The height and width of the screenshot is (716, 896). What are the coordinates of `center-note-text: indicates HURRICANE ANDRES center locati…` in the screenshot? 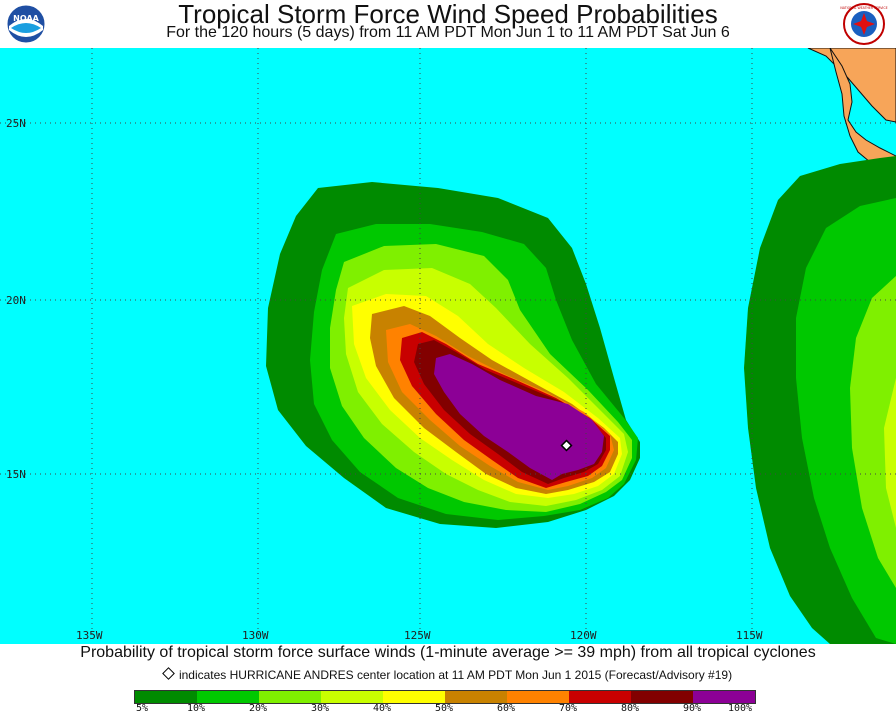 It's located at (455, 675).